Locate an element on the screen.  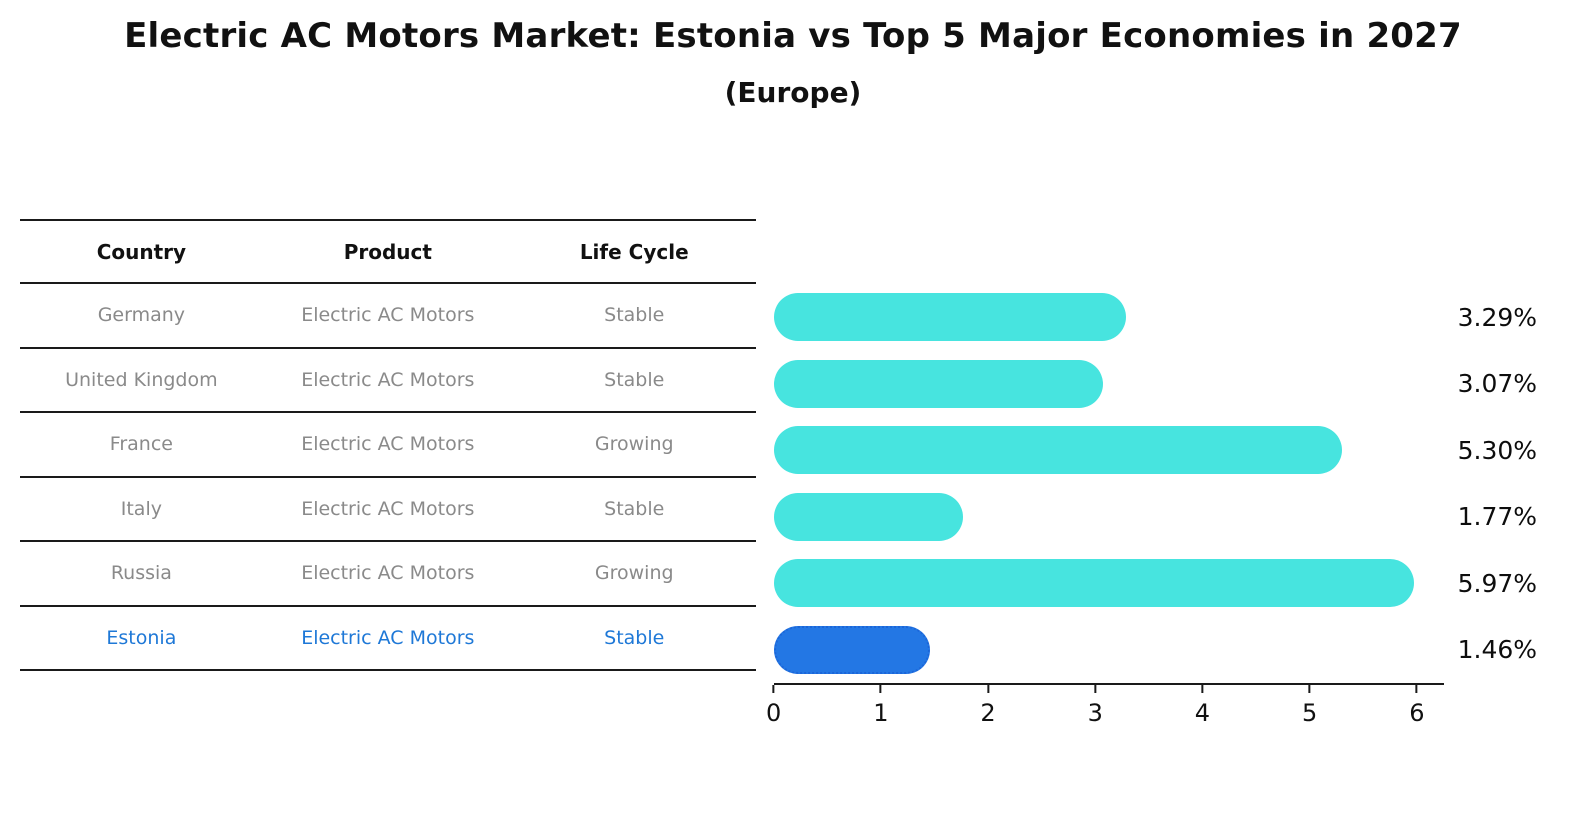
bar-germany is located at coordinates (950, 317).